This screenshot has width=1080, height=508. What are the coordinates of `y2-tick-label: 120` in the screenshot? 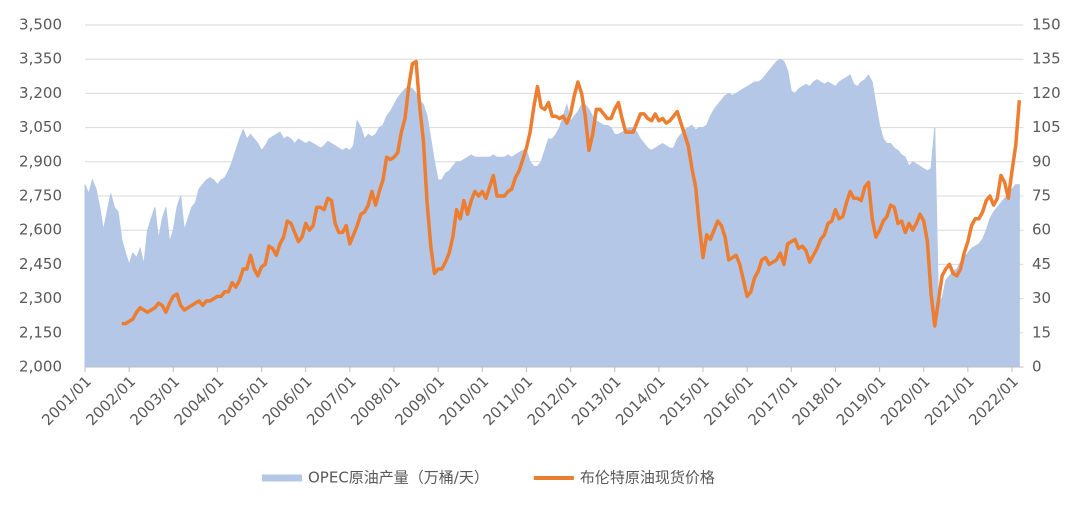 It's located at (1046, 93).